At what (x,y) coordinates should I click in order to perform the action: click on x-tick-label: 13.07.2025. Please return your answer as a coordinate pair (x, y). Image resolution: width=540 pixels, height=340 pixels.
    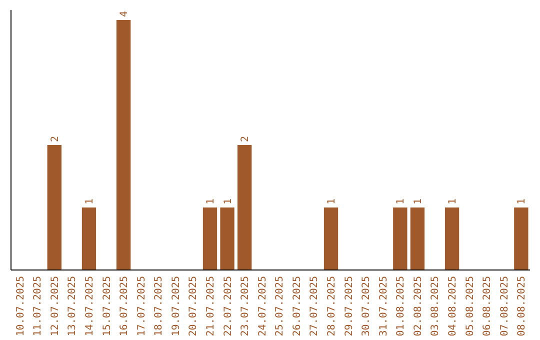
    Looking at the image, I should click on (72, 306).